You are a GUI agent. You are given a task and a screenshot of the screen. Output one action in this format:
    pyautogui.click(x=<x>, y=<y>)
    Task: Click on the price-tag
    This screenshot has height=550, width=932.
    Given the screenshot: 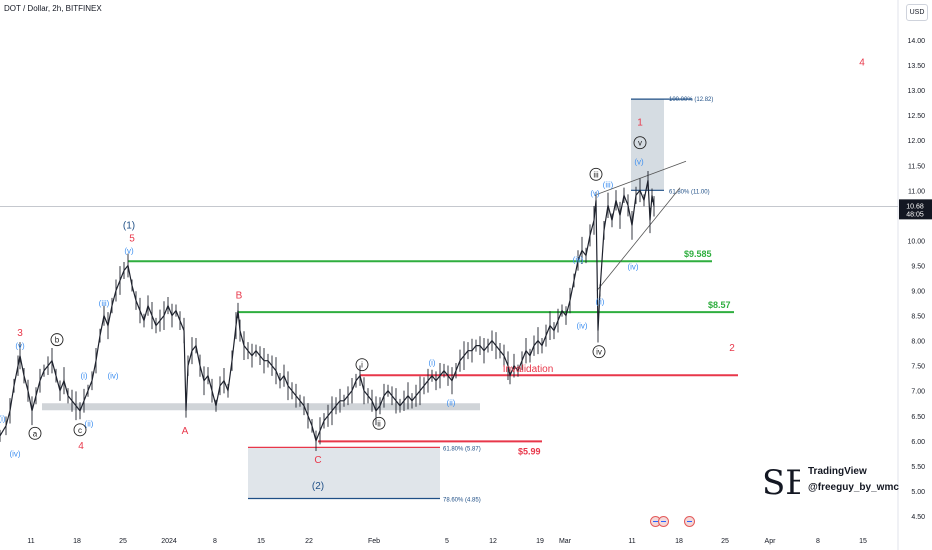 What is the action you would take?
    pyautogui.click(x=915, y=209)
    